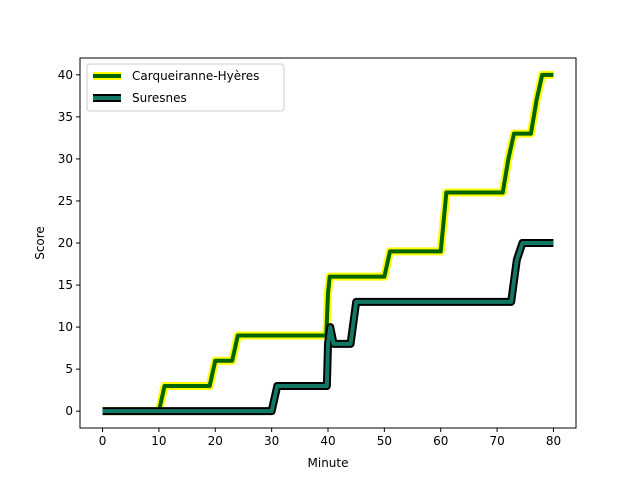 This screenshot has height=480, width=640. Describe the element at coordinates (271, 441) in the screenshot. I see `x-tick-label: 30` at that location.